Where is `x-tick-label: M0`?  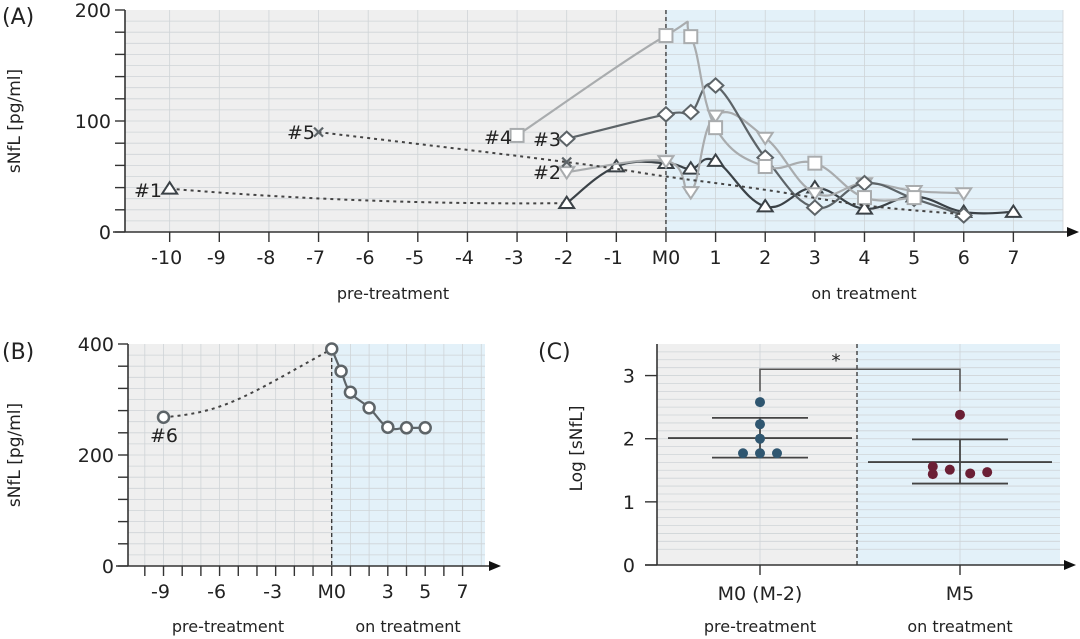 x-tick-label: M0 is located at coordinates (331, 592).